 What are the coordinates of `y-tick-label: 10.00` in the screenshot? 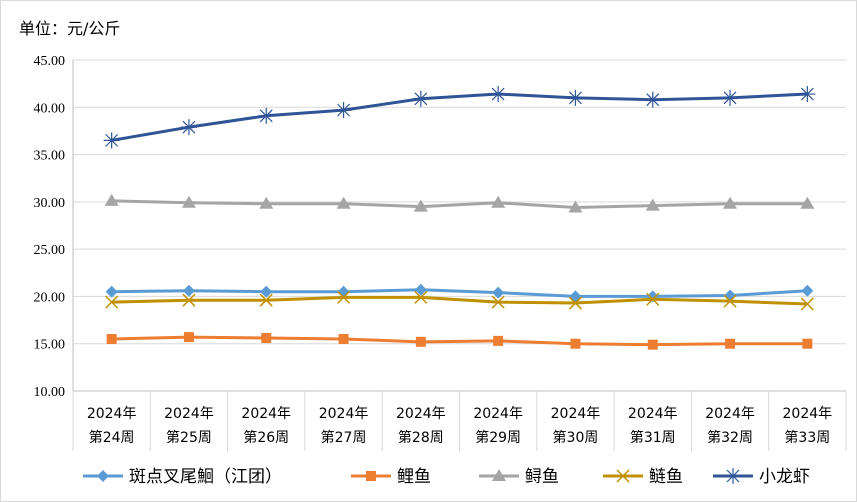 It's located at (50, 392).